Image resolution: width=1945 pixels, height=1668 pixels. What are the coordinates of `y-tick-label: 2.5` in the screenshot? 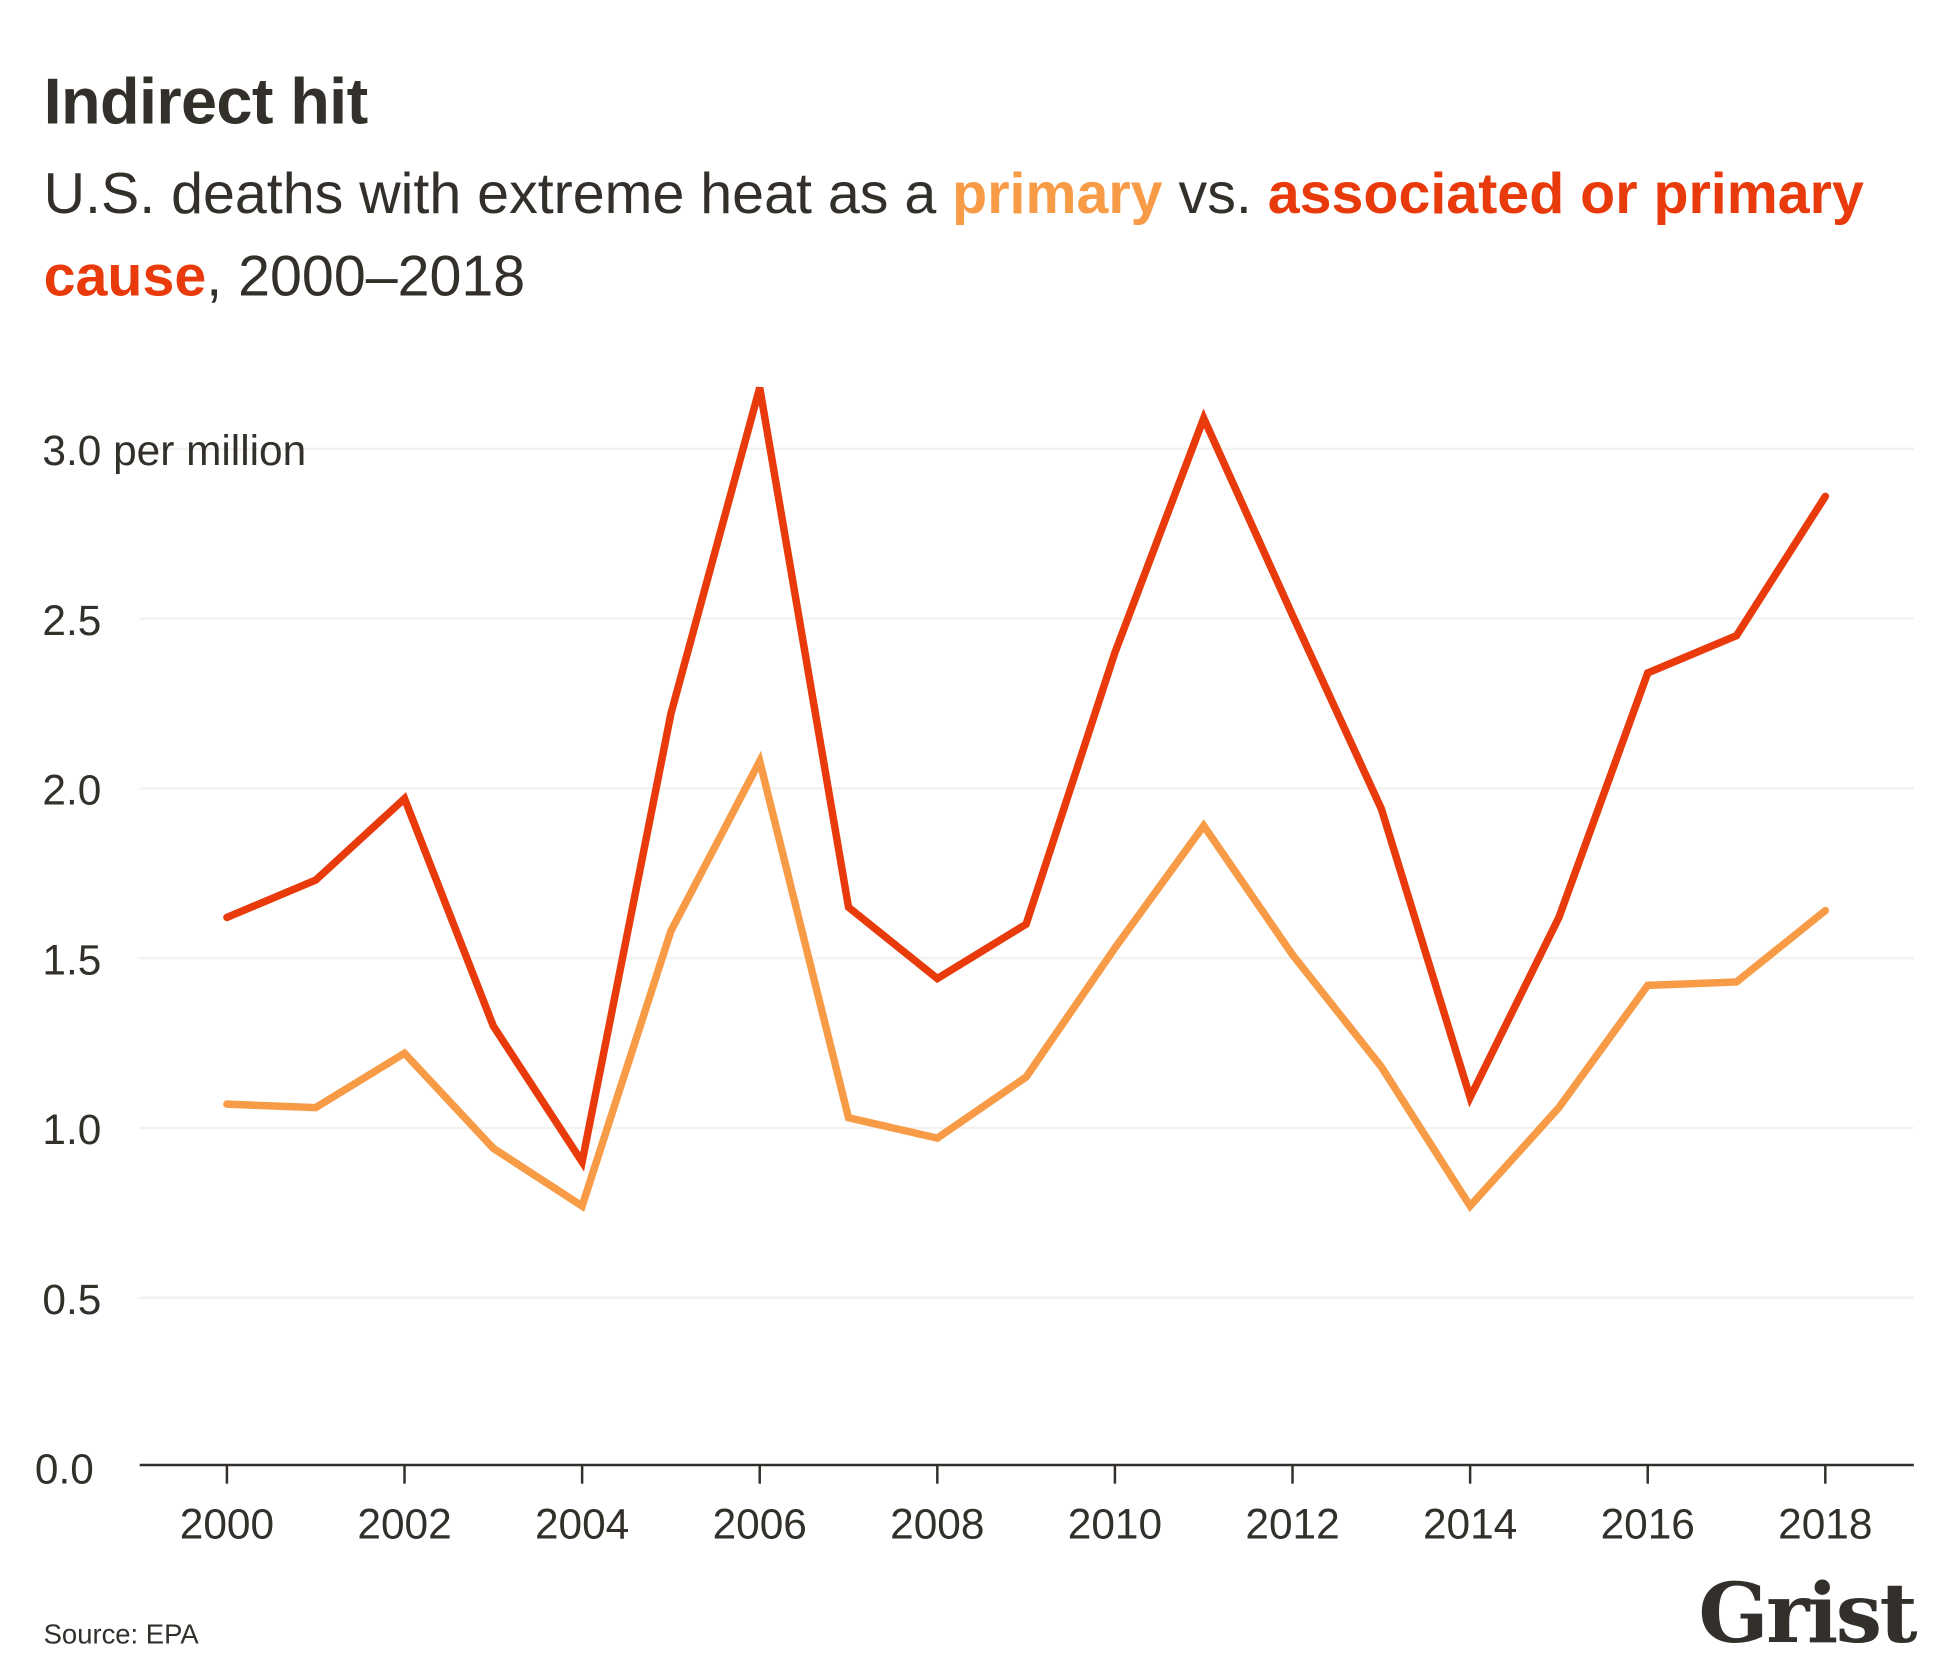 It's located at (71, 620).